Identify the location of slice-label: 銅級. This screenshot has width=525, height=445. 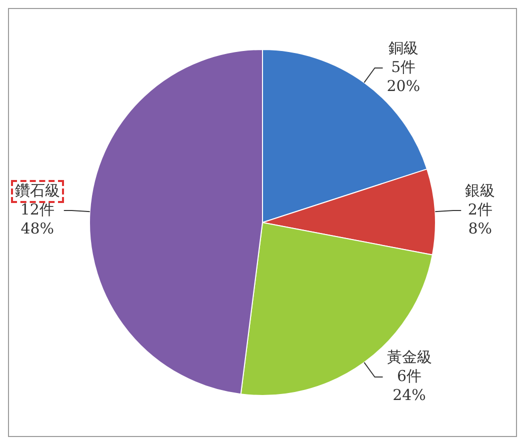
(403, 47).